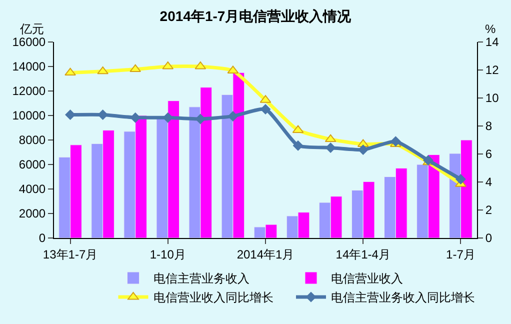  What do you see at coordinates (29, 67) in the screenshot?
I see `y-tick-label: 14000` at bounding box center [29, 67].